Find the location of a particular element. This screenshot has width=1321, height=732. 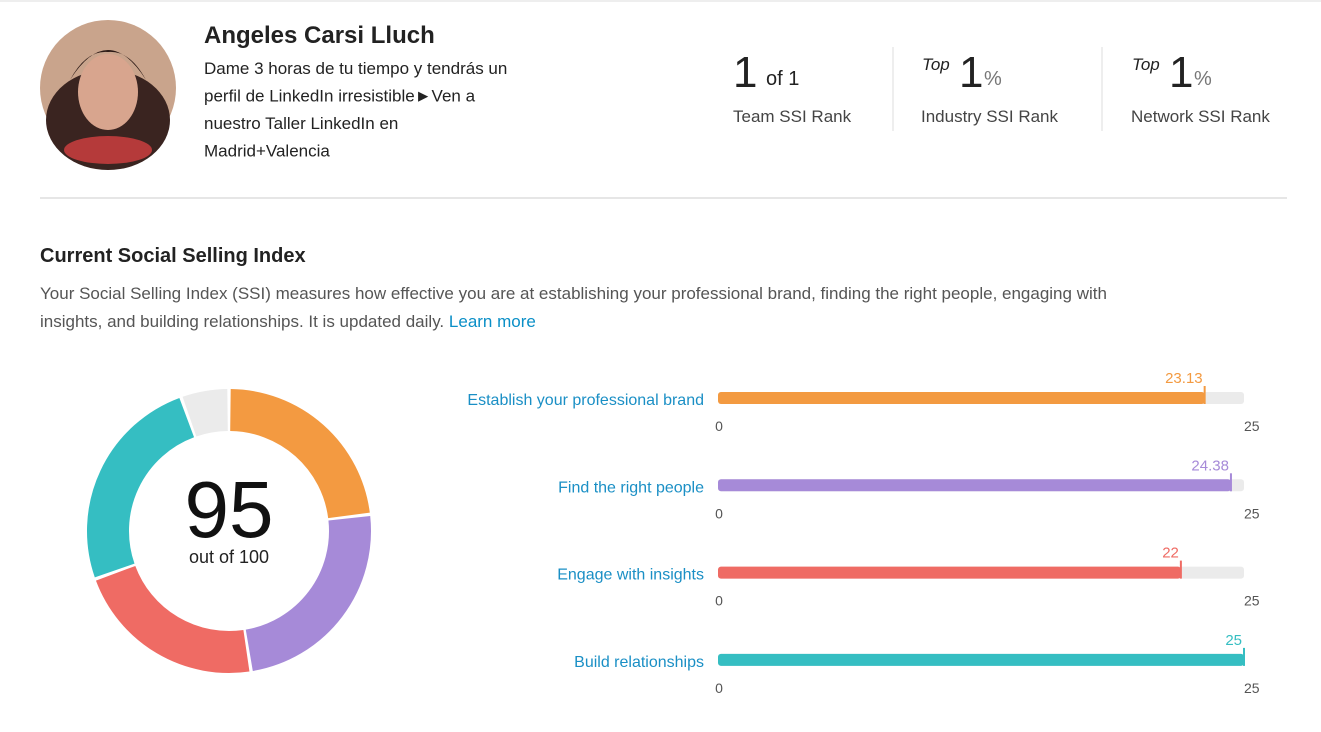

bar-category: Find the right people is located at coordinates (631, 487).